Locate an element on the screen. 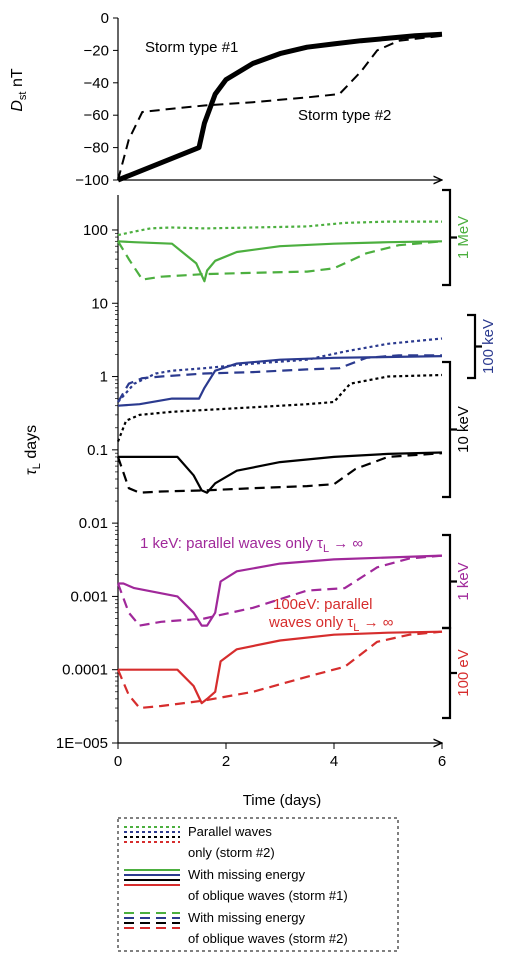 Image resolution: width=520 pixels, height=954 pixels. tau-y-tick-label: 10 is located at coordinates (99, 303).